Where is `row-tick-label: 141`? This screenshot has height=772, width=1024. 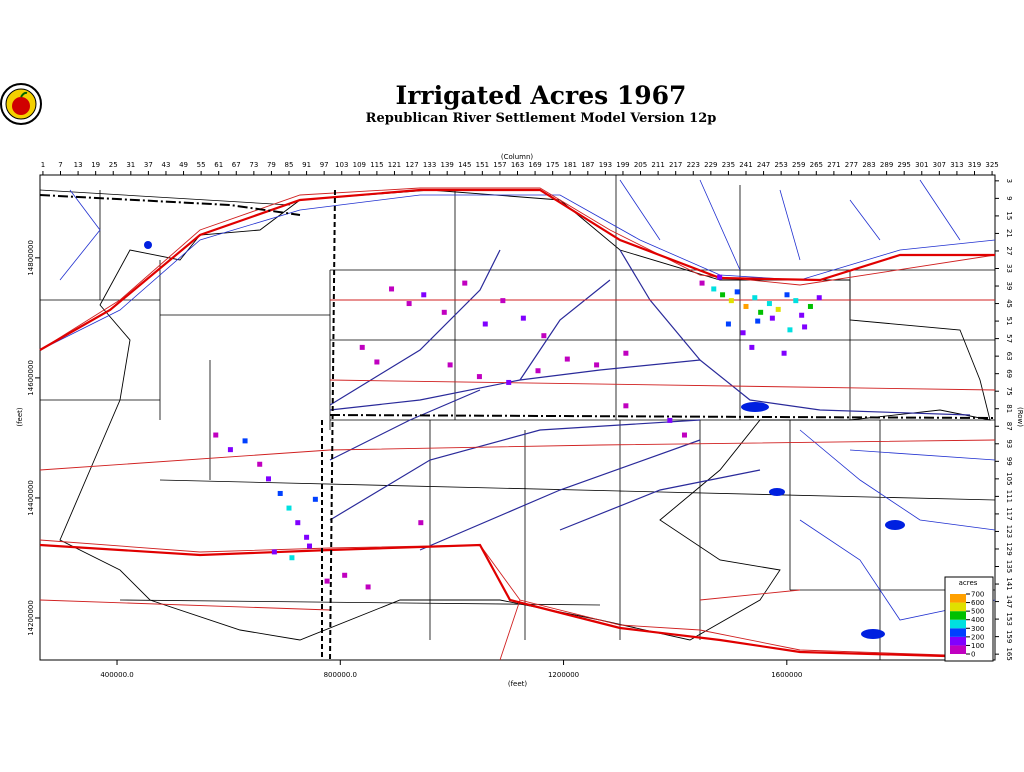 row-tick-label: 141 is located at coordinates (1009, 583).